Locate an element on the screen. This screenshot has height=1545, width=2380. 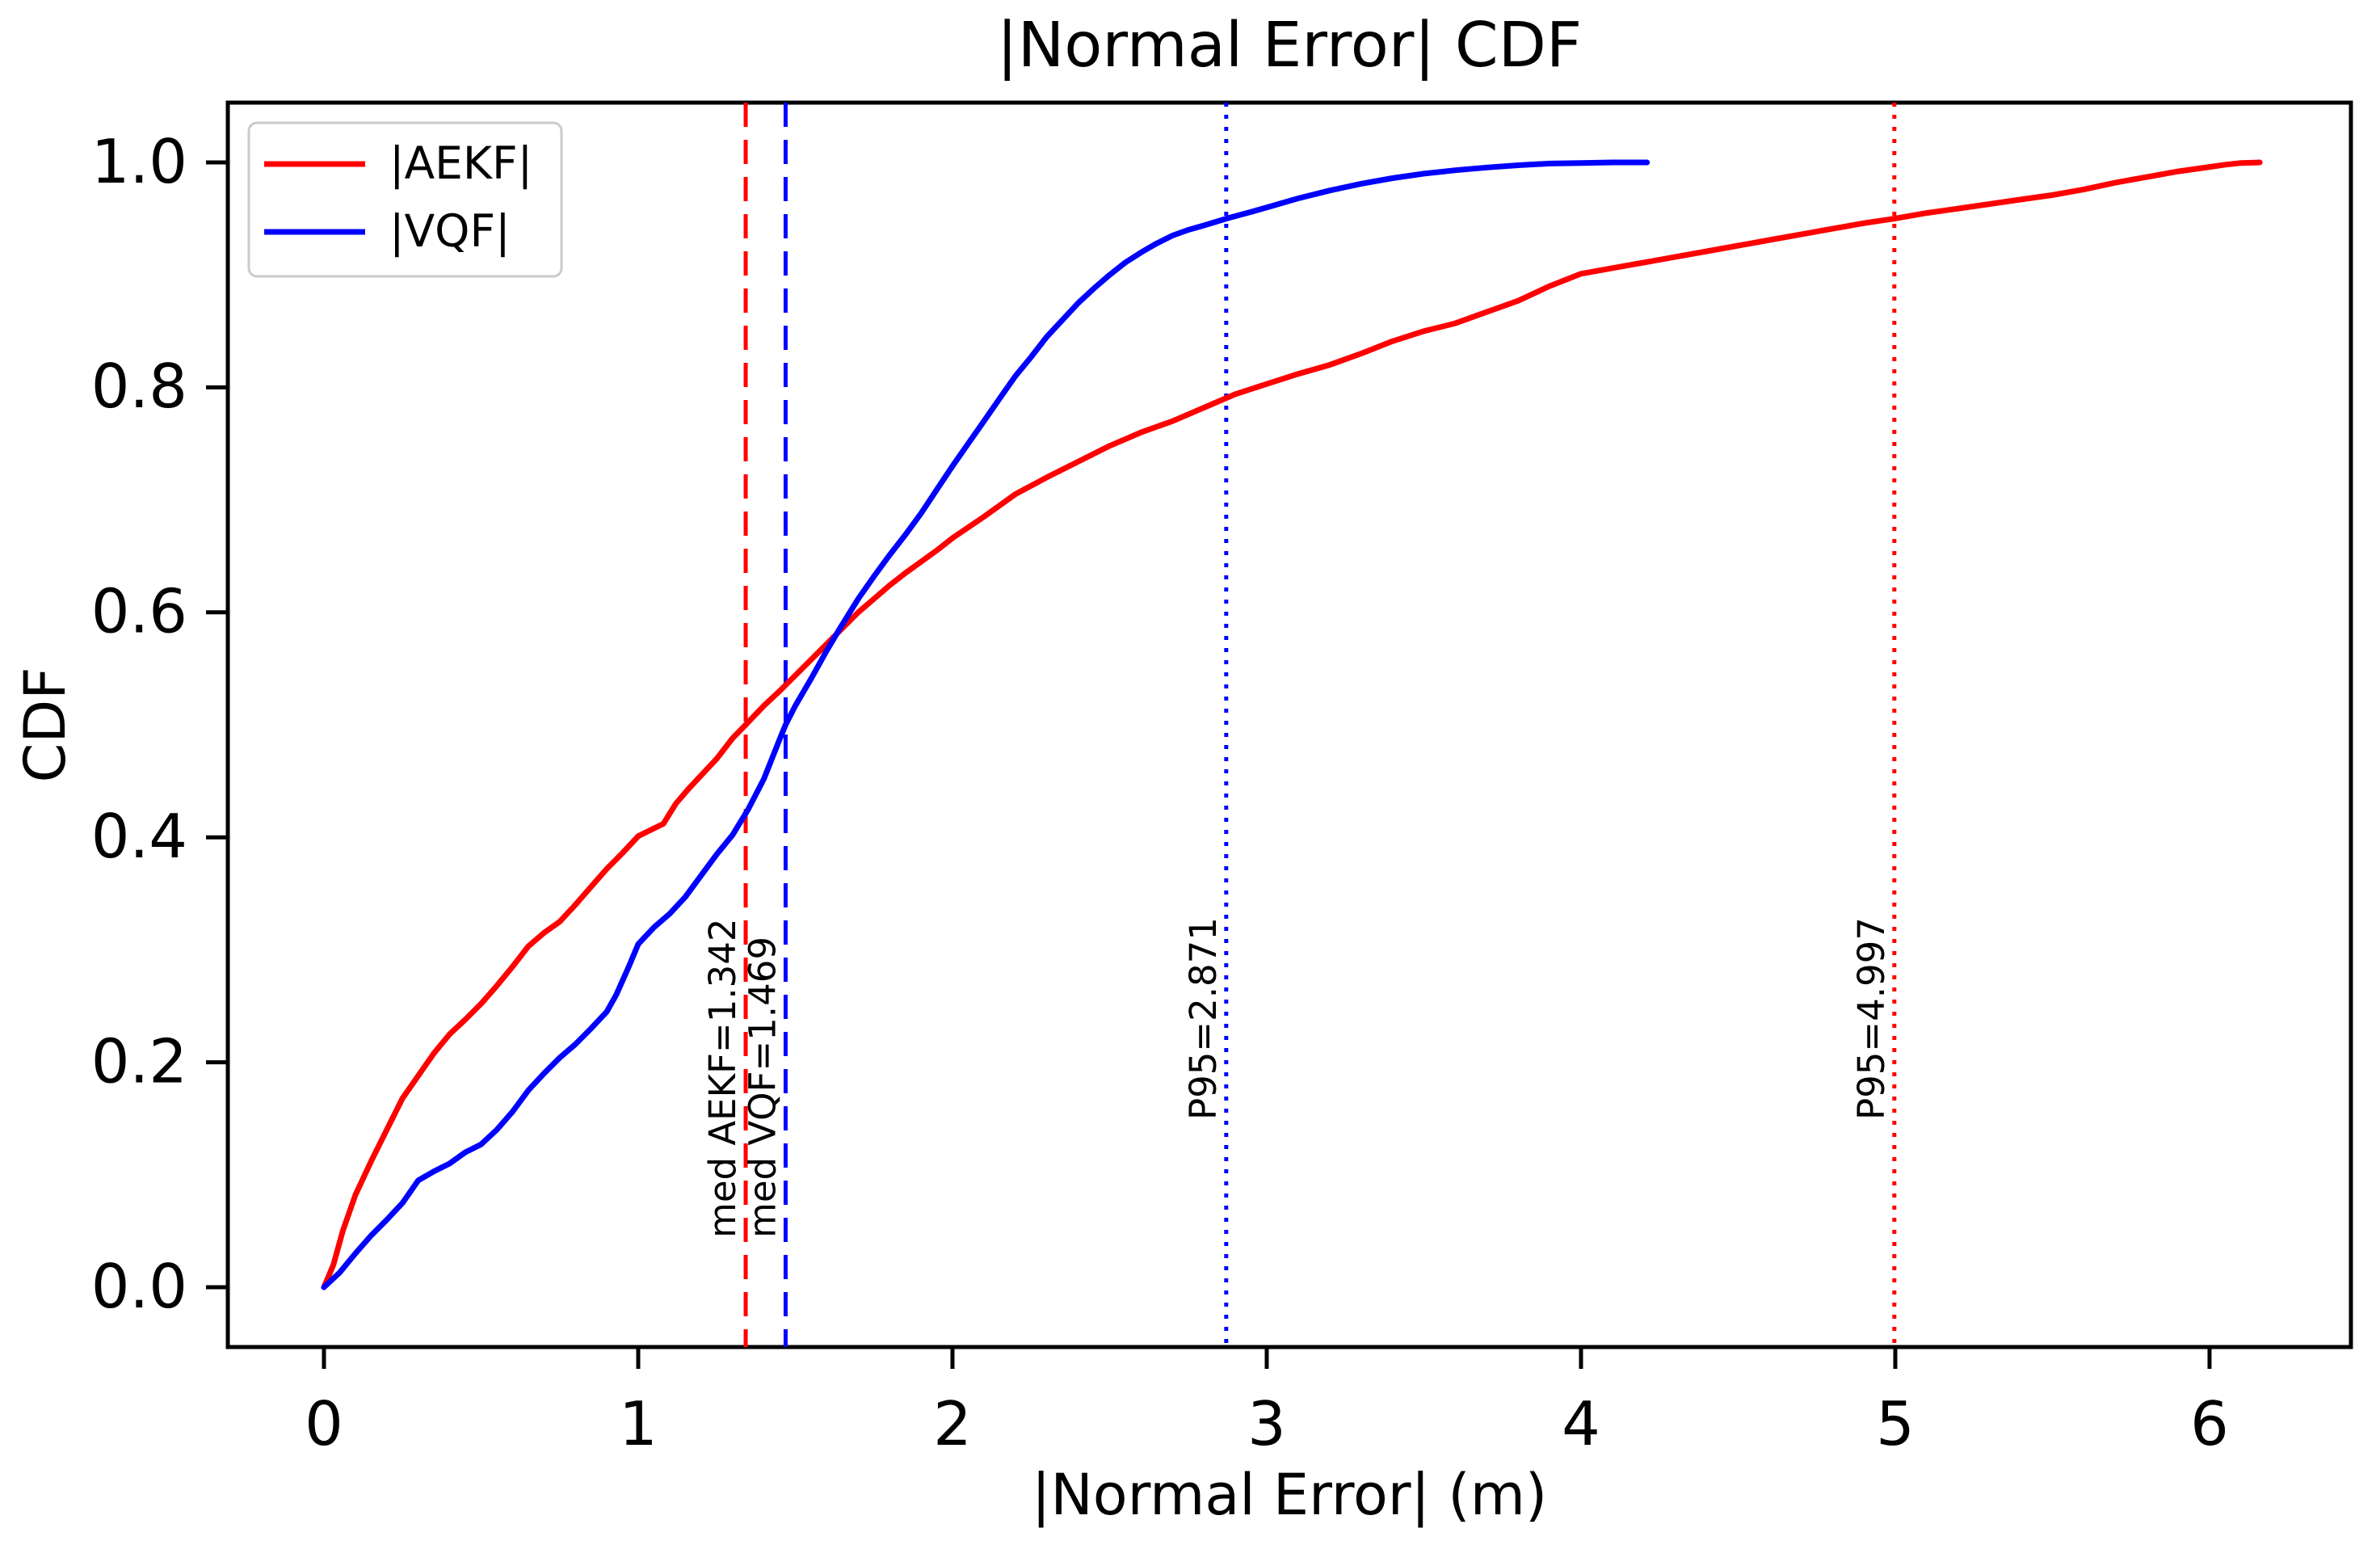
y-tick-label: 0.6 is located at coordinates (139, 611).